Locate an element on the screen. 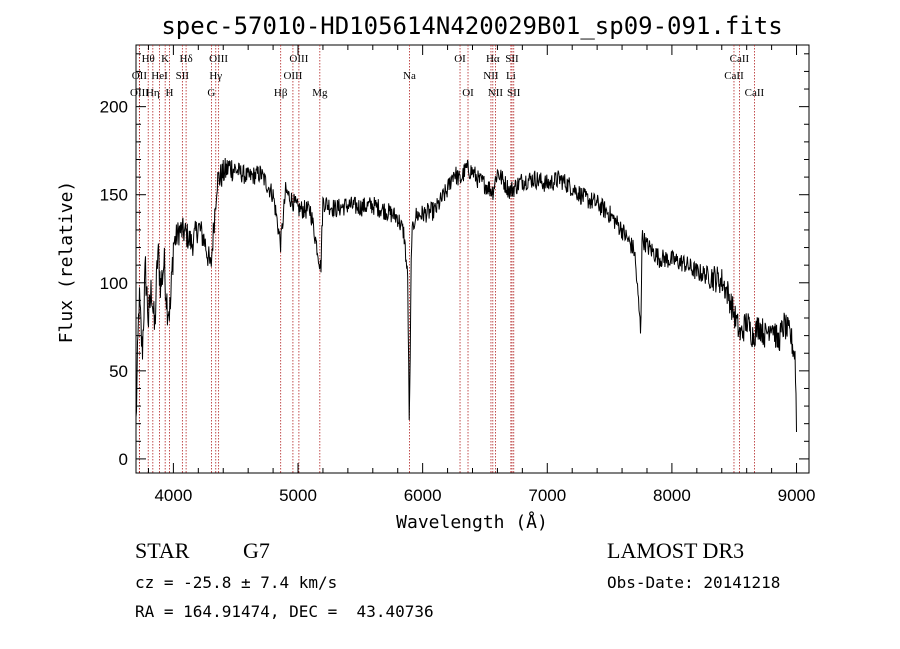 Image resolution: width=900 pixels, height=649 pixels. line-label: H is located at coordinates (170, 93).